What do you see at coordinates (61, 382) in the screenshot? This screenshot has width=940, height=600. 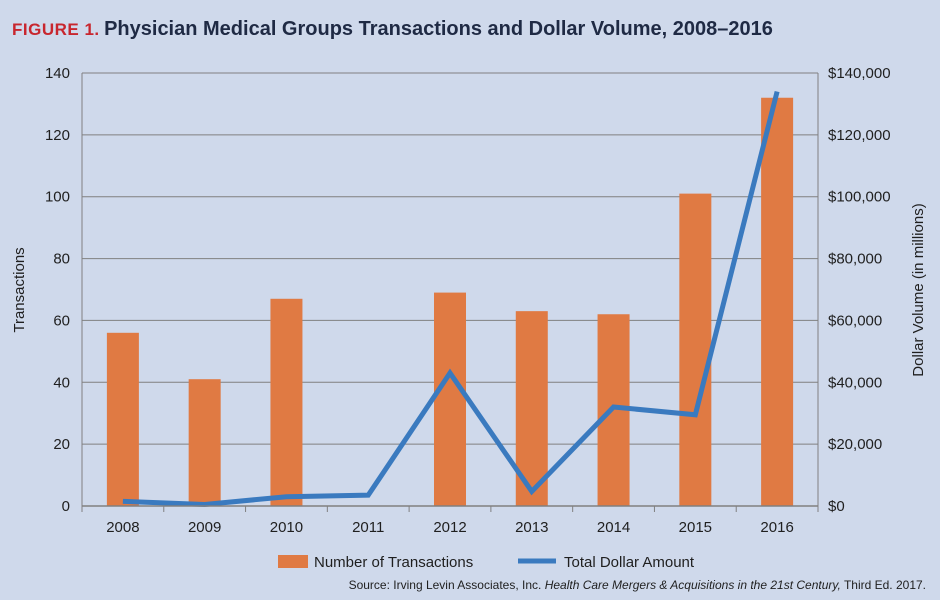 I see `y-tick-label-left: 40` at bounding box center [61, 382].